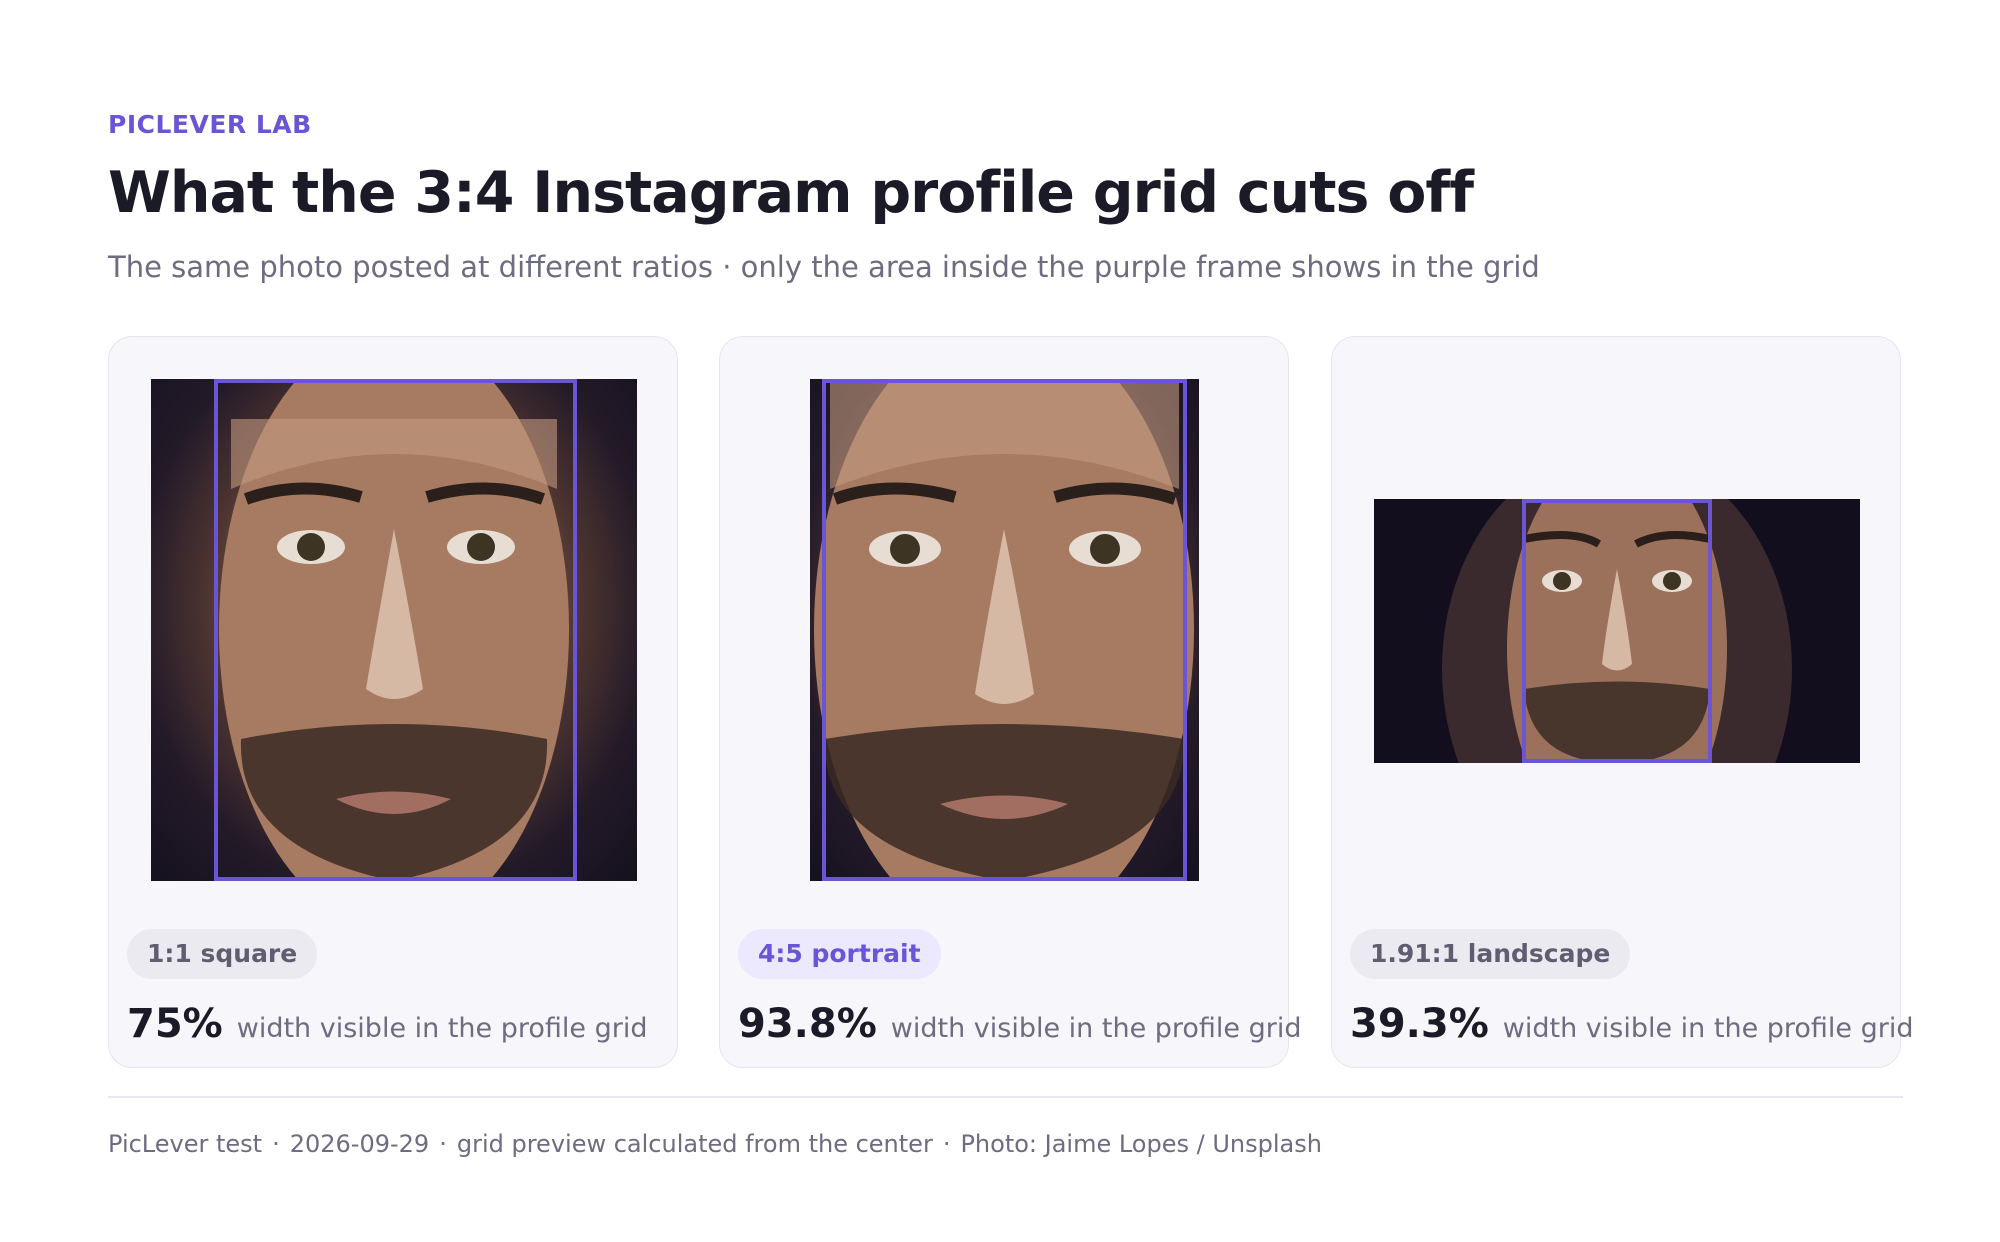 This screenshot has height=1242, width=2000. Describe the element at coordinates (807, 1024) in the screenshot. I see `visible-percent: 93.8%` at that location.